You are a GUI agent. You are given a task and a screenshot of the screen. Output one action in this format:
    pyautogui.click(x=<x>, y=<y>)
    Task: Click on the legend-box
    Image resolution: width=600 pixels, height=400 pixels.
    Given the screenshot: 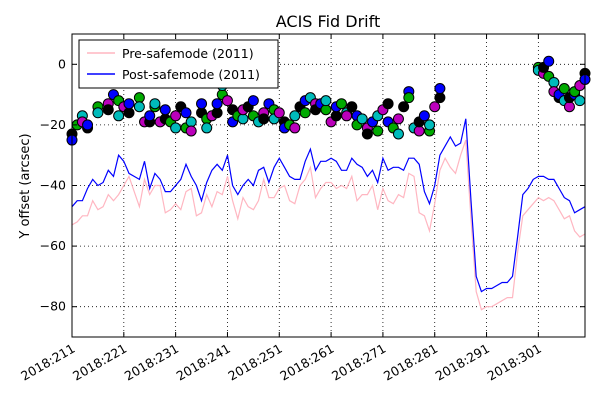 What is the action you would take?
    pyautogui.click(x=178, y=64)
    